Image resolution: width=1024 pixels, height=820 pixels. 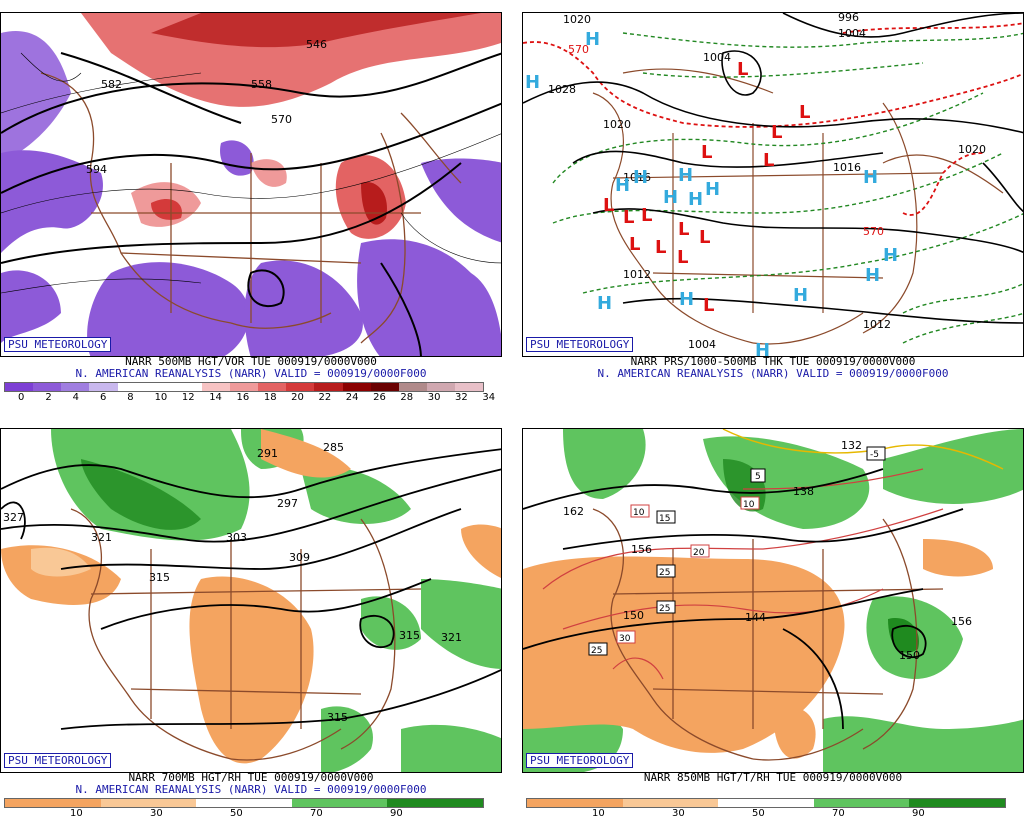 What do you see at coordinates (215, 397) in the screenshot?
I see `color-bar-tick: 14` at bounding box center [215, 397].